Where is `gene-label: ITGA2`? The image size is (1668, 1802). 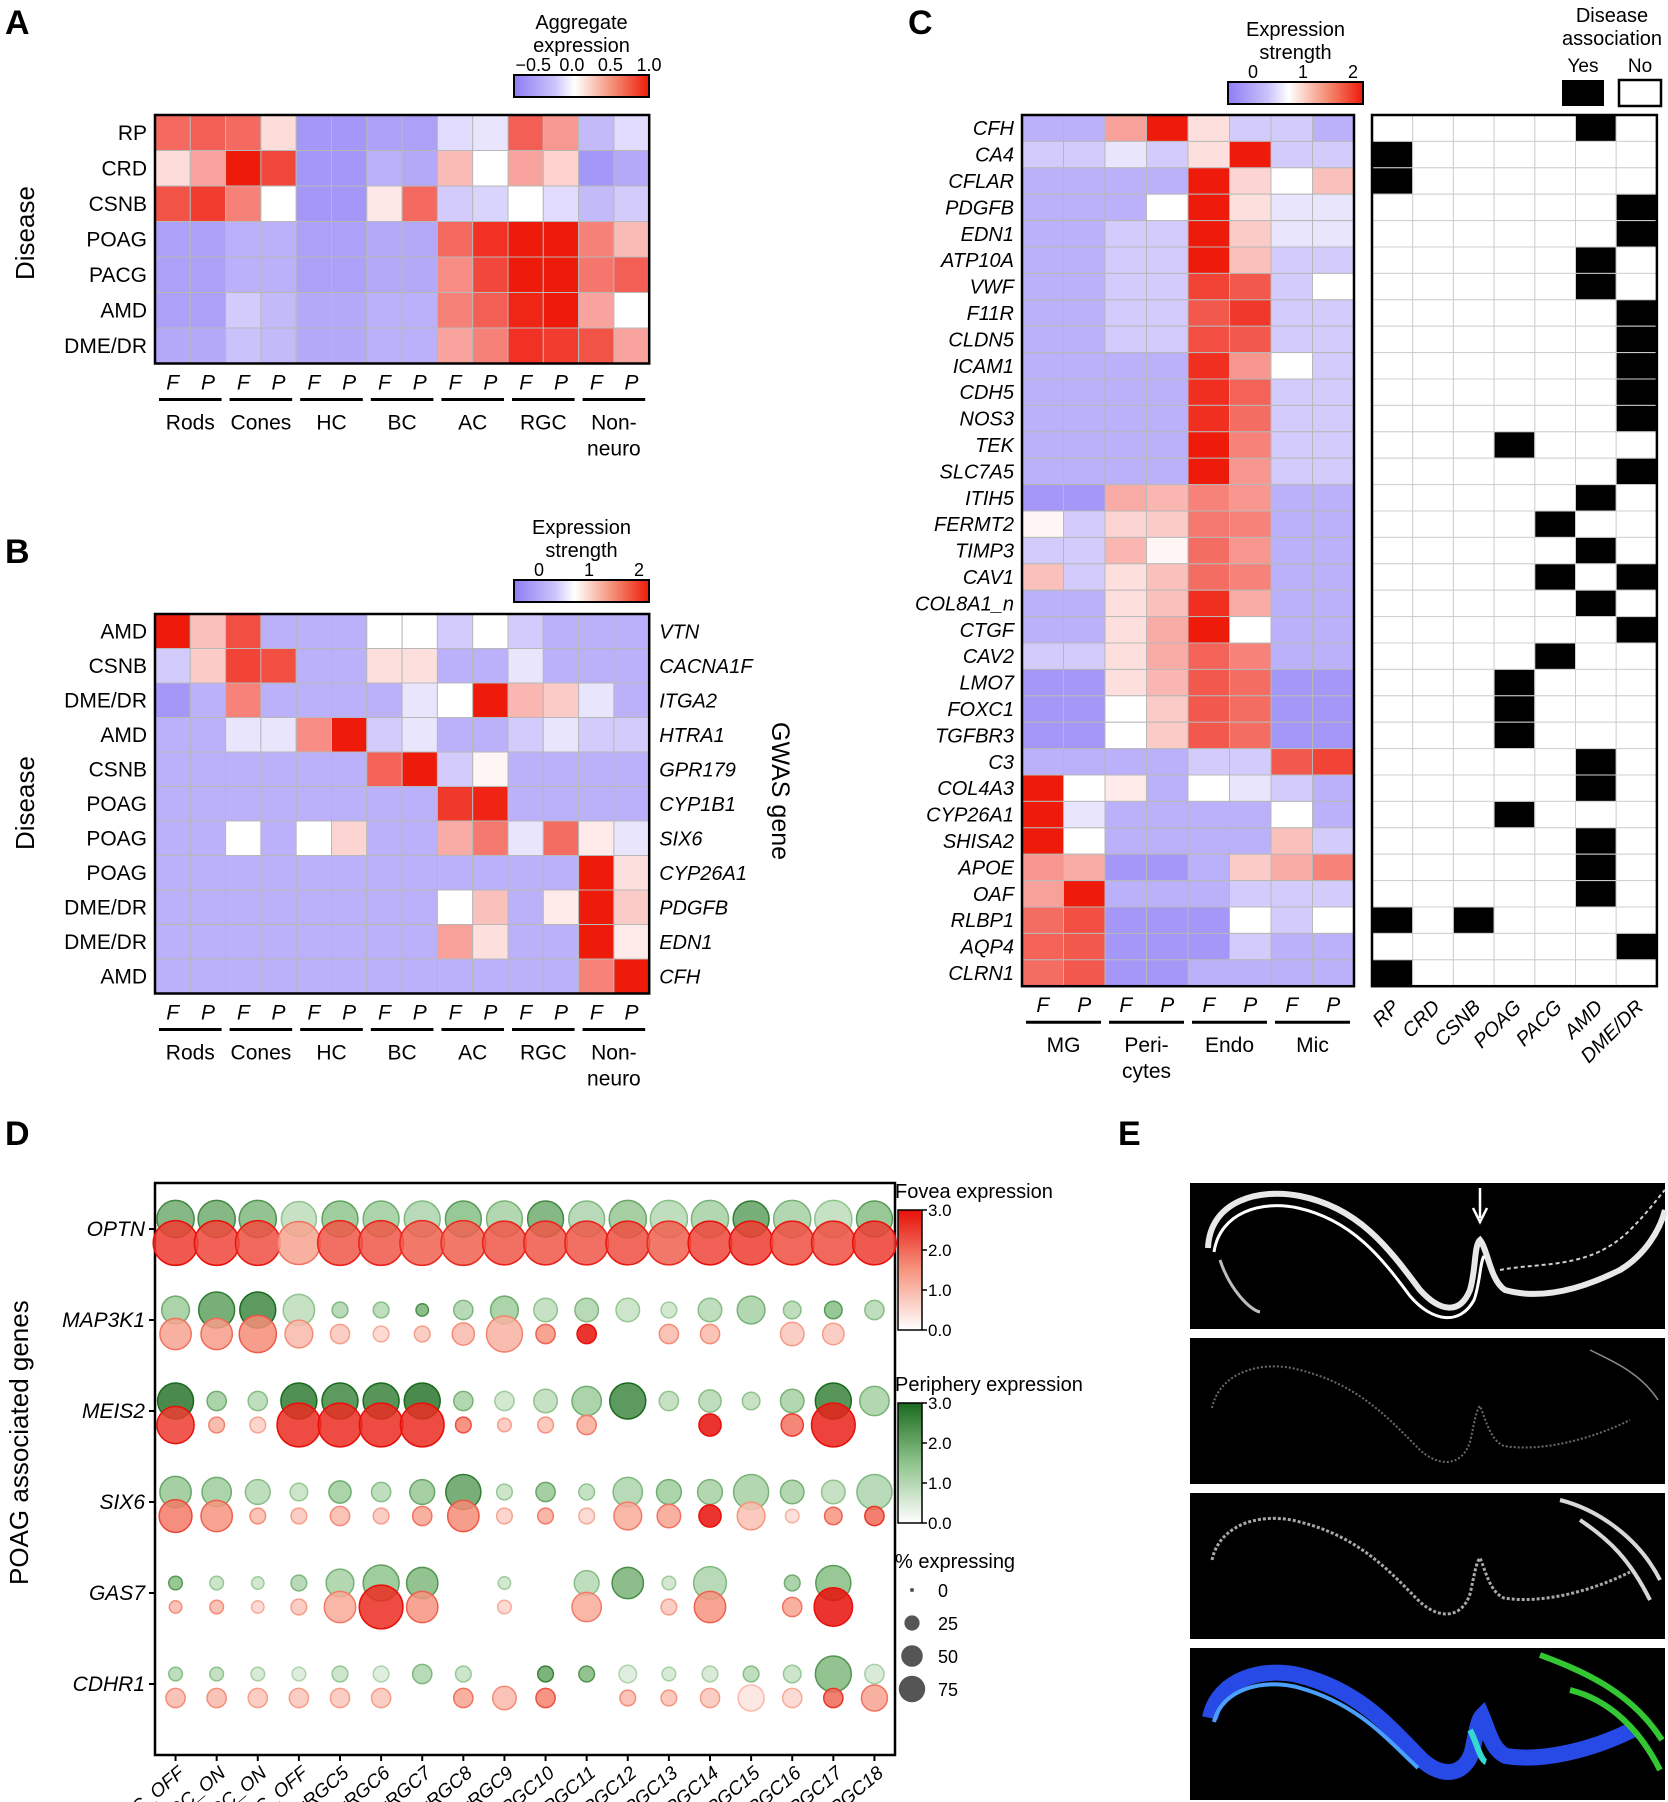
gene-label: ITGA2 is located at coordinates (688, 701).